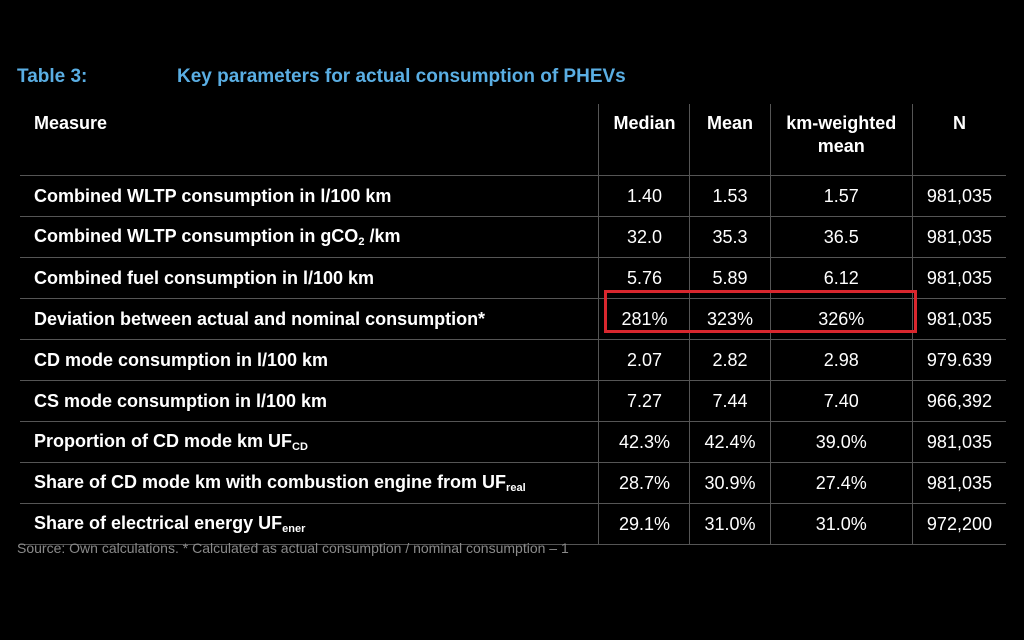  I want to click on median-cell: 281%, so click(644, 319).